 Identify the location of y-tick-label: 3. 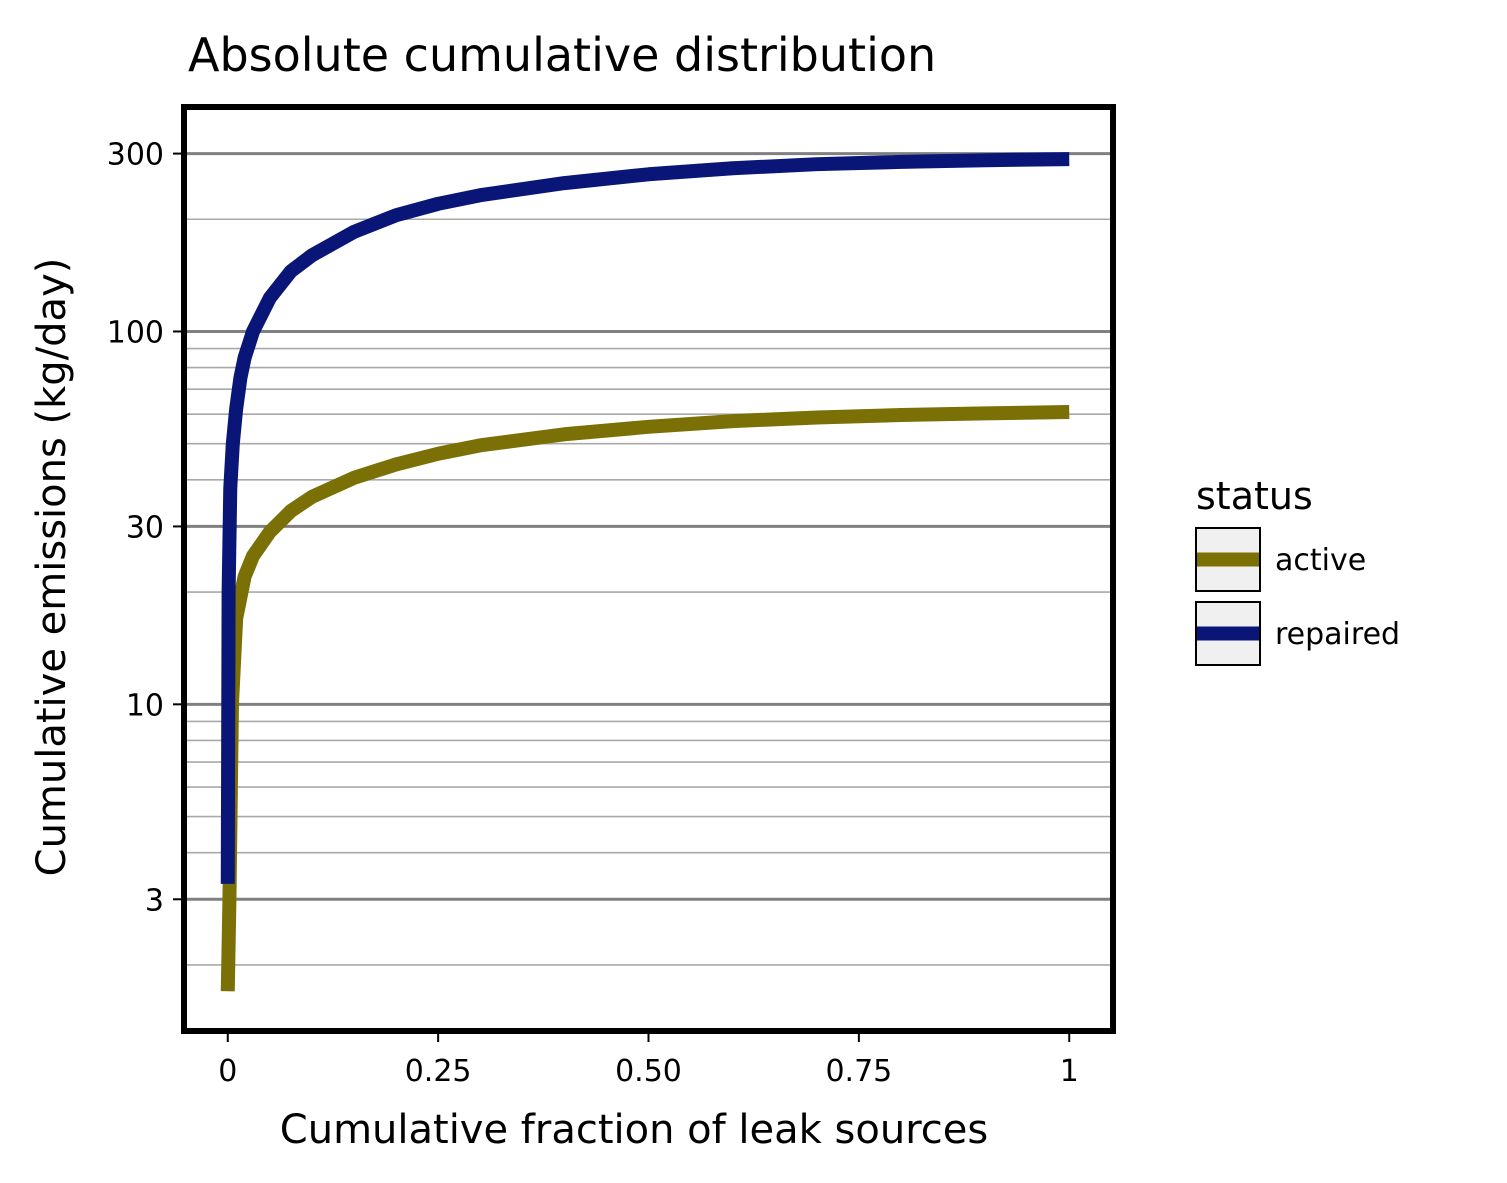
(154, 900).